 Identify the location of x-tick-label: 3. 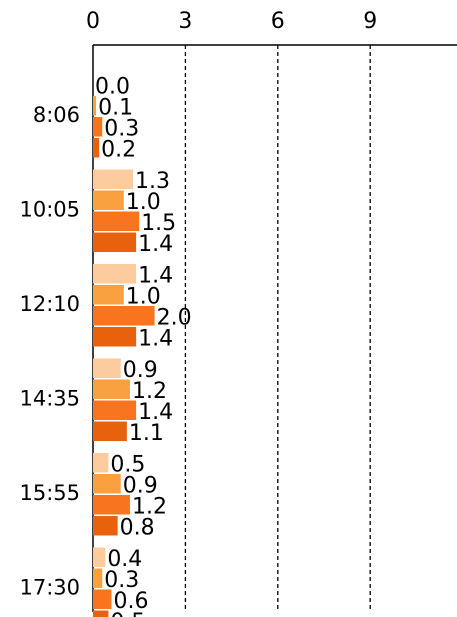
(185, 21).